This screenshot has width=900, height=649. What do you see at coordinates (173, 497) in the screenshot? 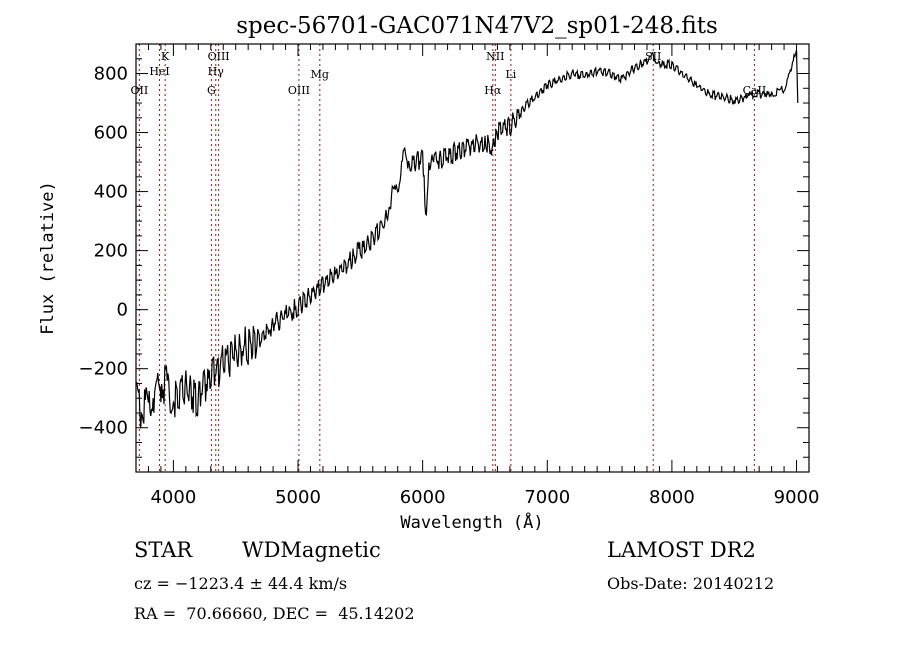
I see `x-tick-label: 4000` at bounding box center [173, 497].